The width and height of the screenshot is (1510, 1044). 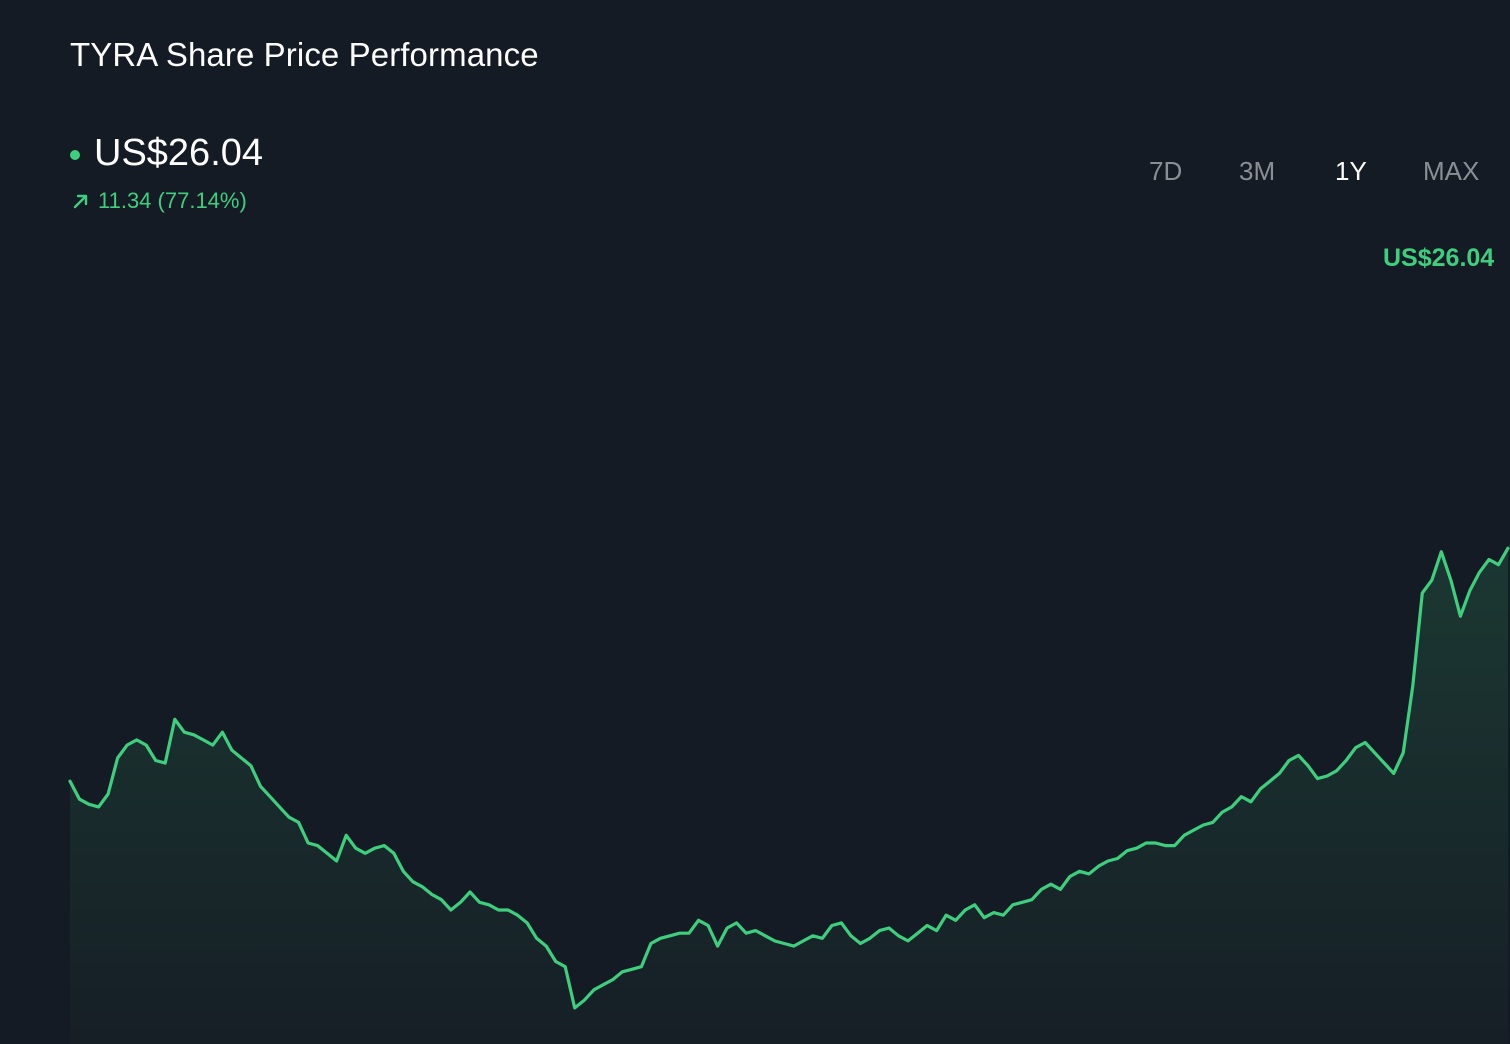 I want to click on price-dot-icon, so click(x=75, y=154).